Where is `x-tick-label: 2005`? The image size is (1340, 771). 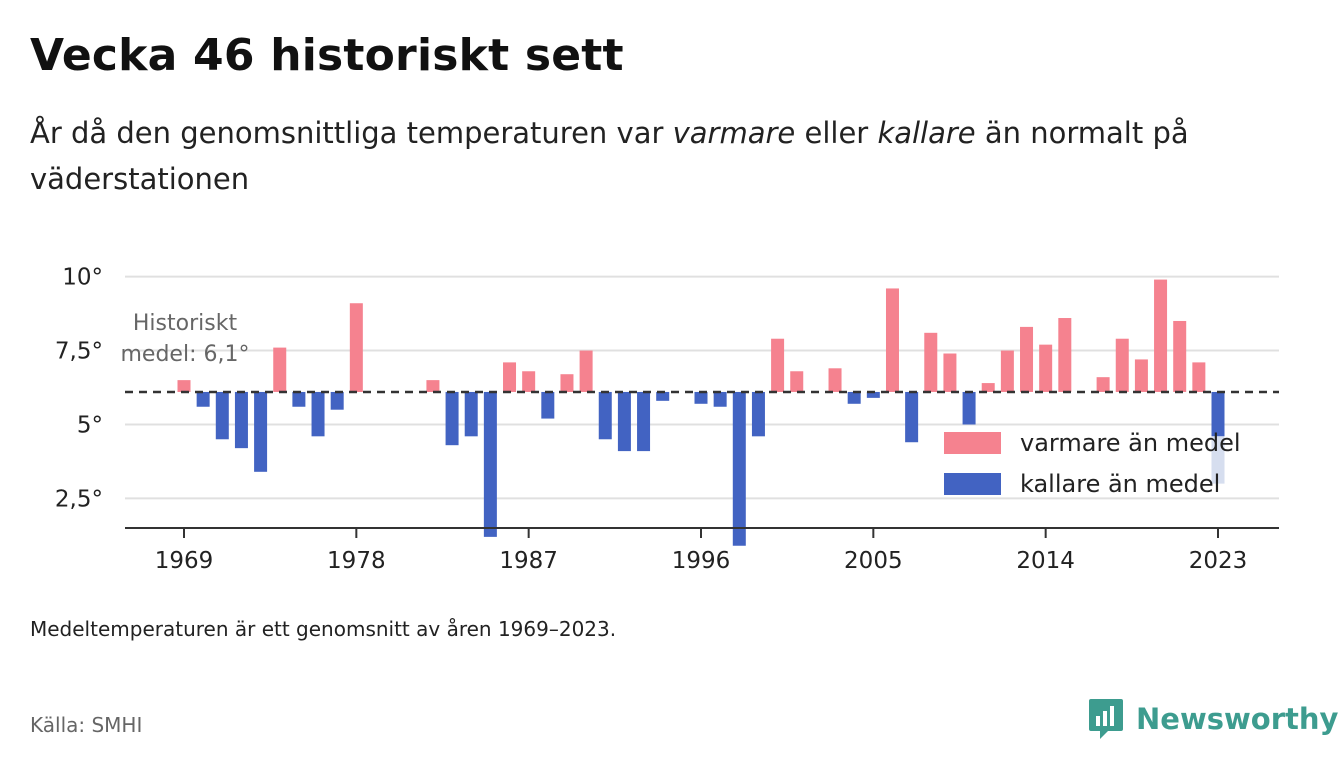
x-tick-label: 2005 is located at coordinates (873, 561).